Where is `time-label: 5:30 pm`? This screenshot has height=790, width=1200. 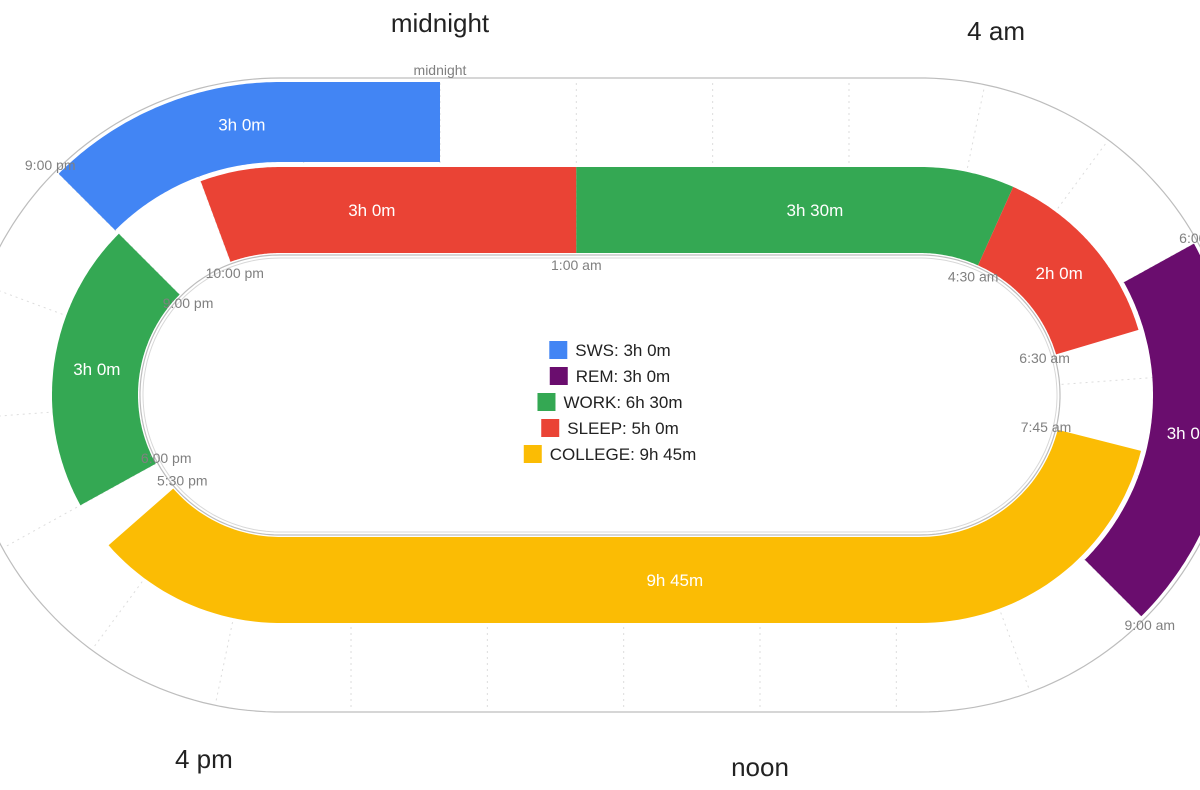 time-label: 5:30 pm is located at coordinates (182, 481).